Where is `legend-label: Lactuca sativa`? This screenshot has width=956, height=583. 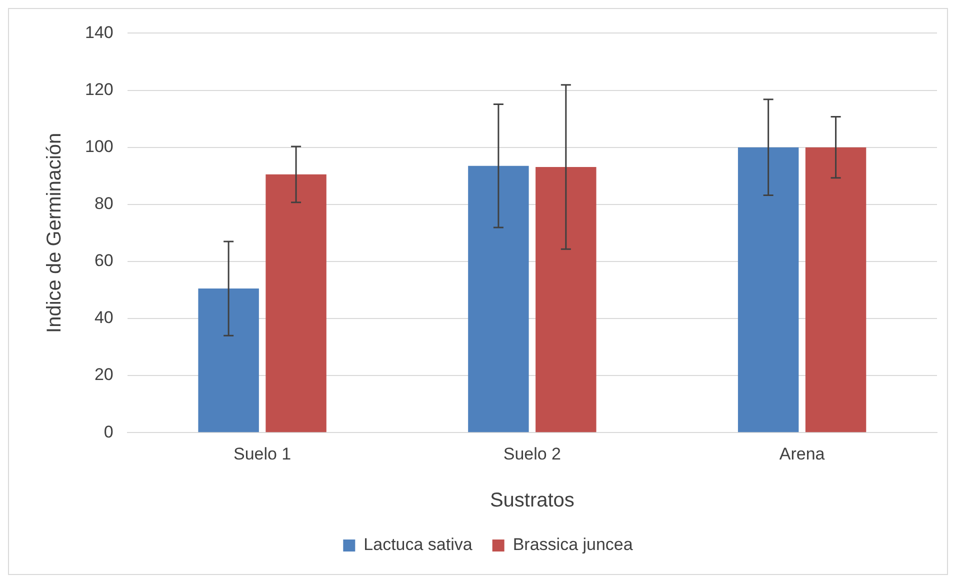 legend-label: Lactuca sativa is located at coordinates (418, 544).